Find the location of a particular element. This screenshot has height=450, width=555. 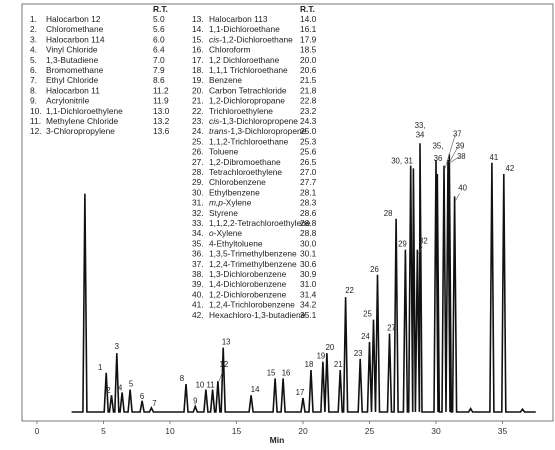

legend-rt-25: 25.3 is located at coordinates (308, 141).